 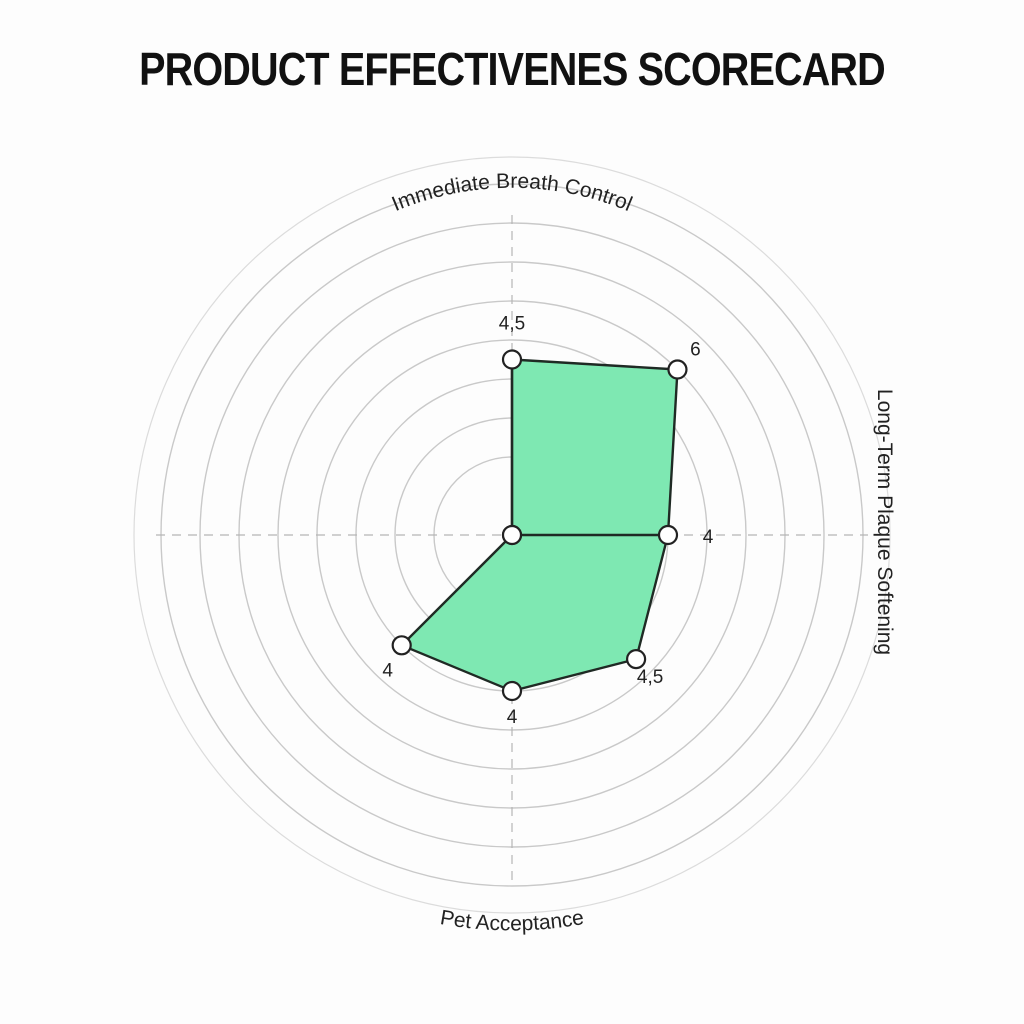 I want to click on series-area, so click(x=539, y=525).